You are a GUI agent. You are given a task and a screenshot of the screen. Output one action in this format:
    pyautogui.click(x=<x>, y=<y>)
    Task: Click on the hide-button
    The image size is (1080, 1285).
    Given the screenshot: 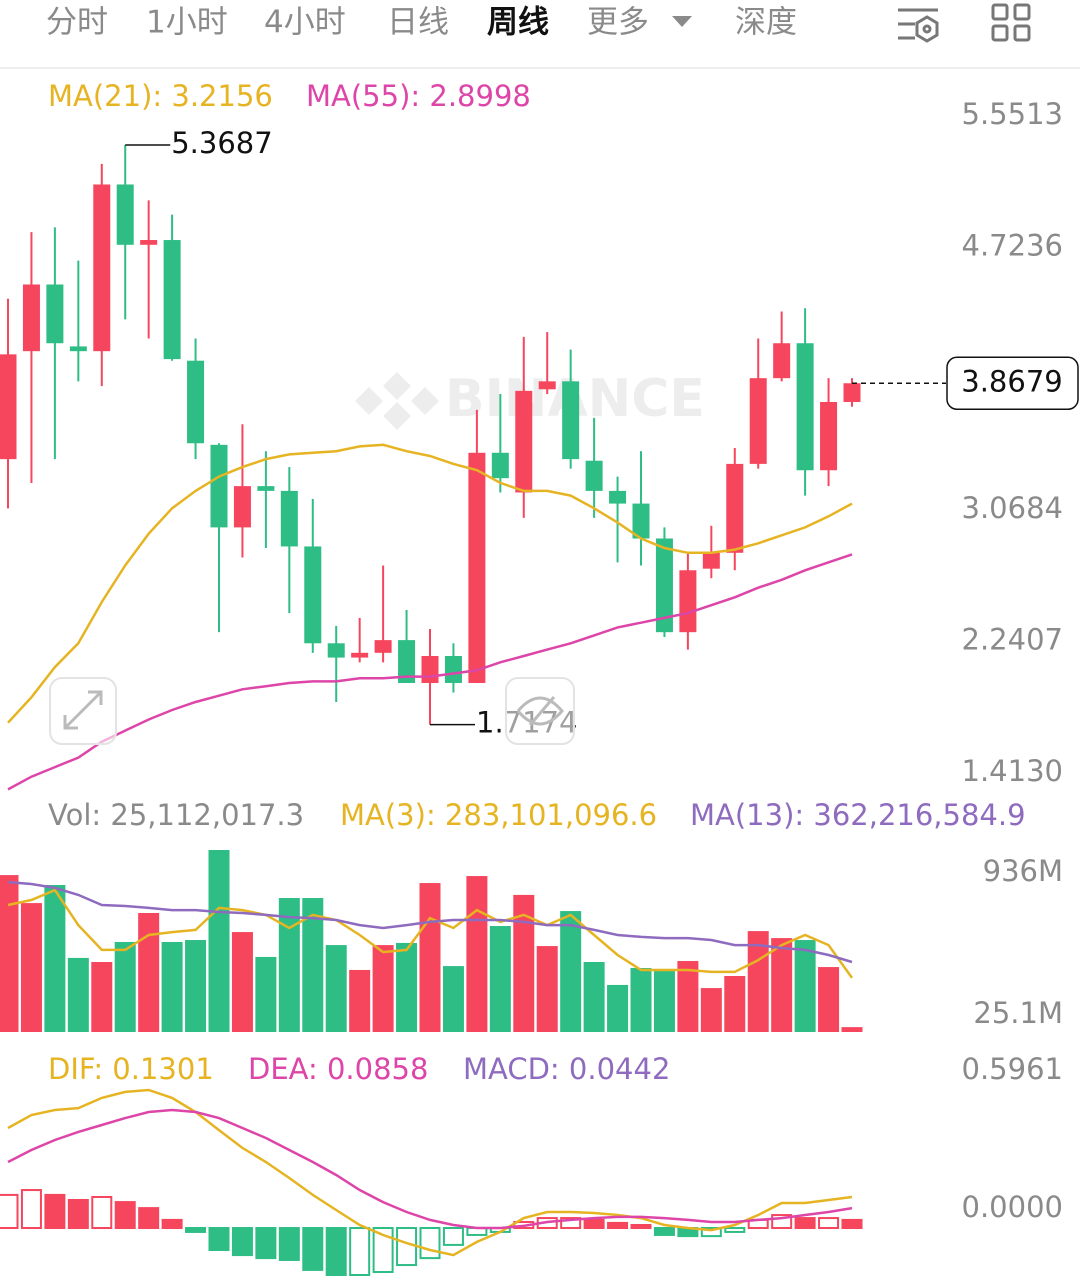 What is the action you would take?
    pyautogui.click(x=540, y=711)
    